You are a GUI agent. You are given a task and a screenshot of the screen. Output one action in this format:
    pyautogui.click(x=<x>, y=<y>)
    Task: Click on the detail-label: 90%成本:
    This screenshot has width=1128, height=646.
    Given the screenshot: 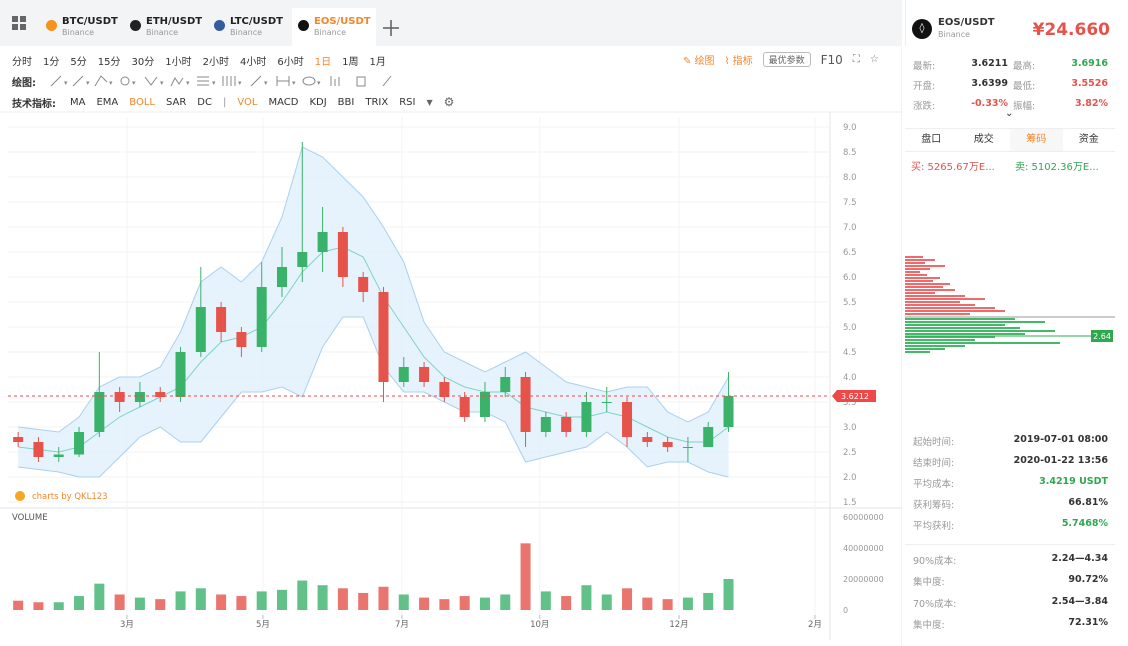 What is the action you would take?
    pyautogui.click(x=935, y=561)
    